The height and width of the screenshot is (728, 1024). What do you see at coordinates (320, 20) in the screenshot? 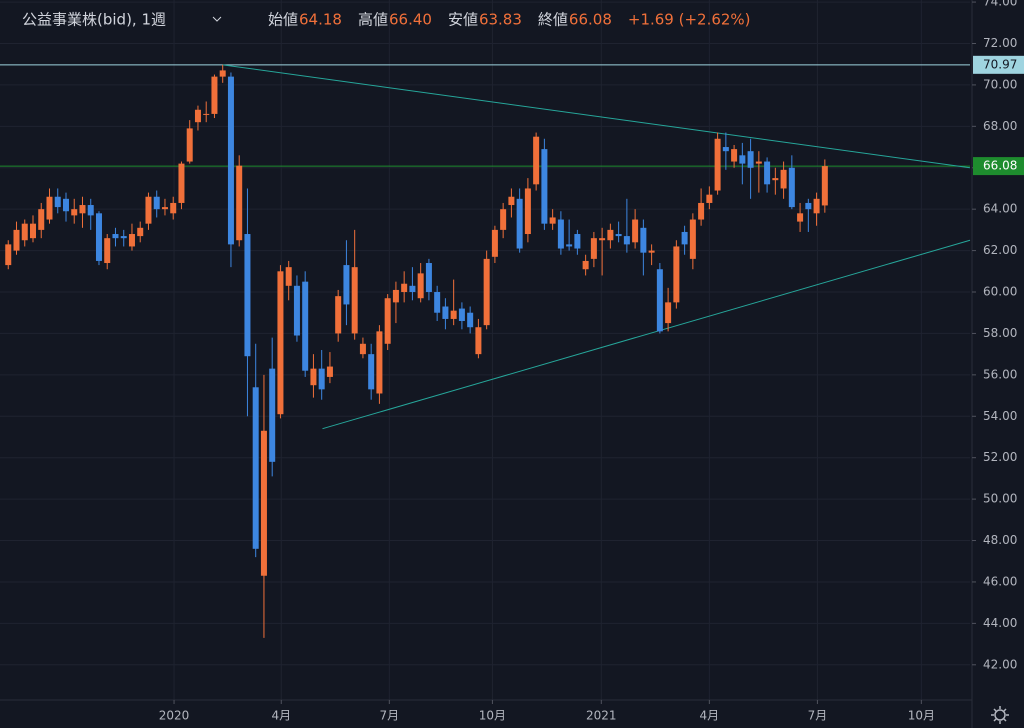
I see `ohlc-value: 64.18` at bounding box center [320, 20].